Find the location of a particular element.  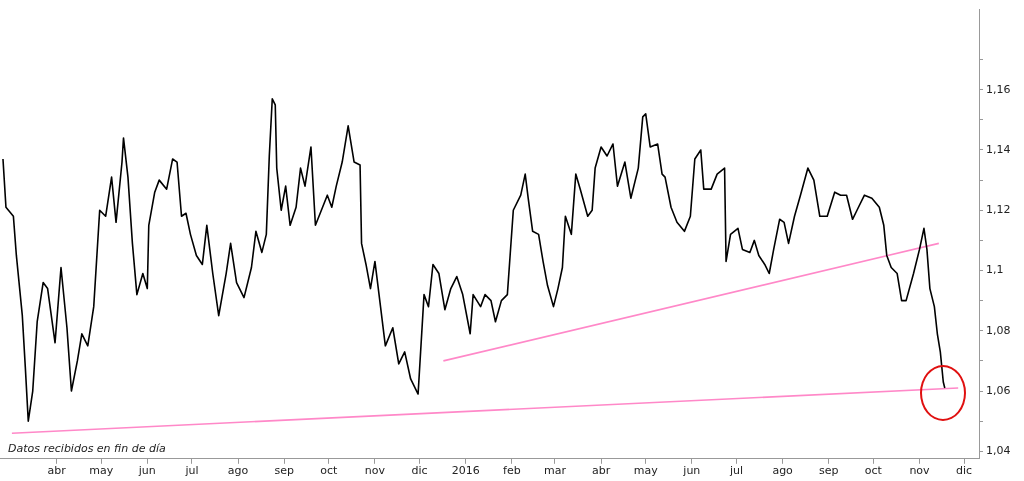

x-tick-label: mar is located at coordinates (555, 471).